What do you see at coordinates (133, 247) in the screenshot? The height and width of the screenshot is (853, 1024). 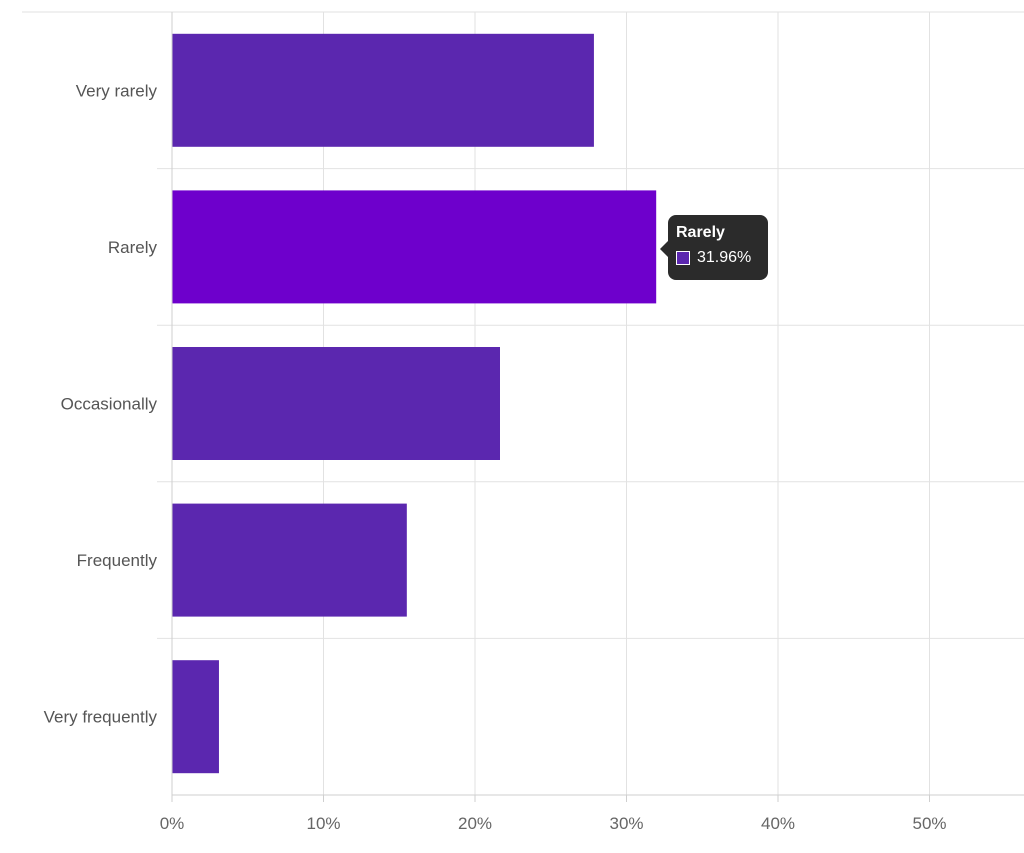 I see `category-label: Rarely` at bounding box center [133, 247].